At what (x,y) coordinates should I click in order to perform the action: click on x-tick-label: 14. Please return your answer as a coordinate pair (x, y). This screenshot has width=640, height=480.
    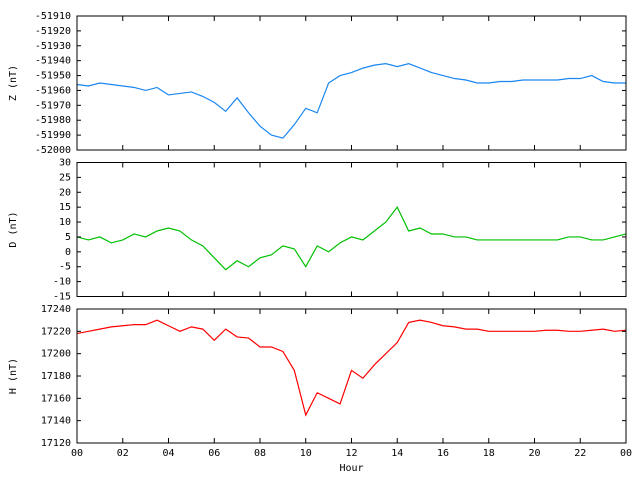
    Looking at the image, I should click on (397, 453).